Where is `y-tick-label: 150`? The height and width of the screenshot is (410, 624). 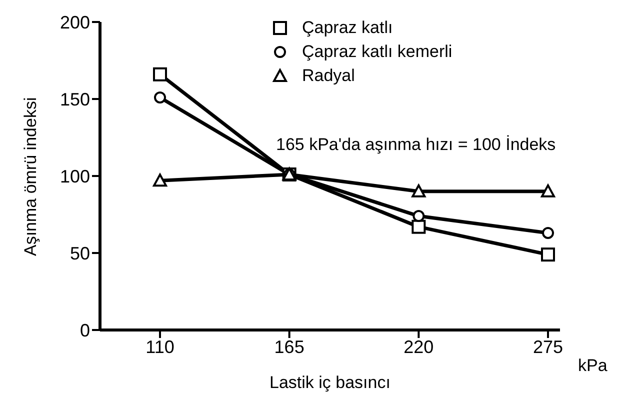 y-tick-label: 150 is located at coordinates (75, 99).